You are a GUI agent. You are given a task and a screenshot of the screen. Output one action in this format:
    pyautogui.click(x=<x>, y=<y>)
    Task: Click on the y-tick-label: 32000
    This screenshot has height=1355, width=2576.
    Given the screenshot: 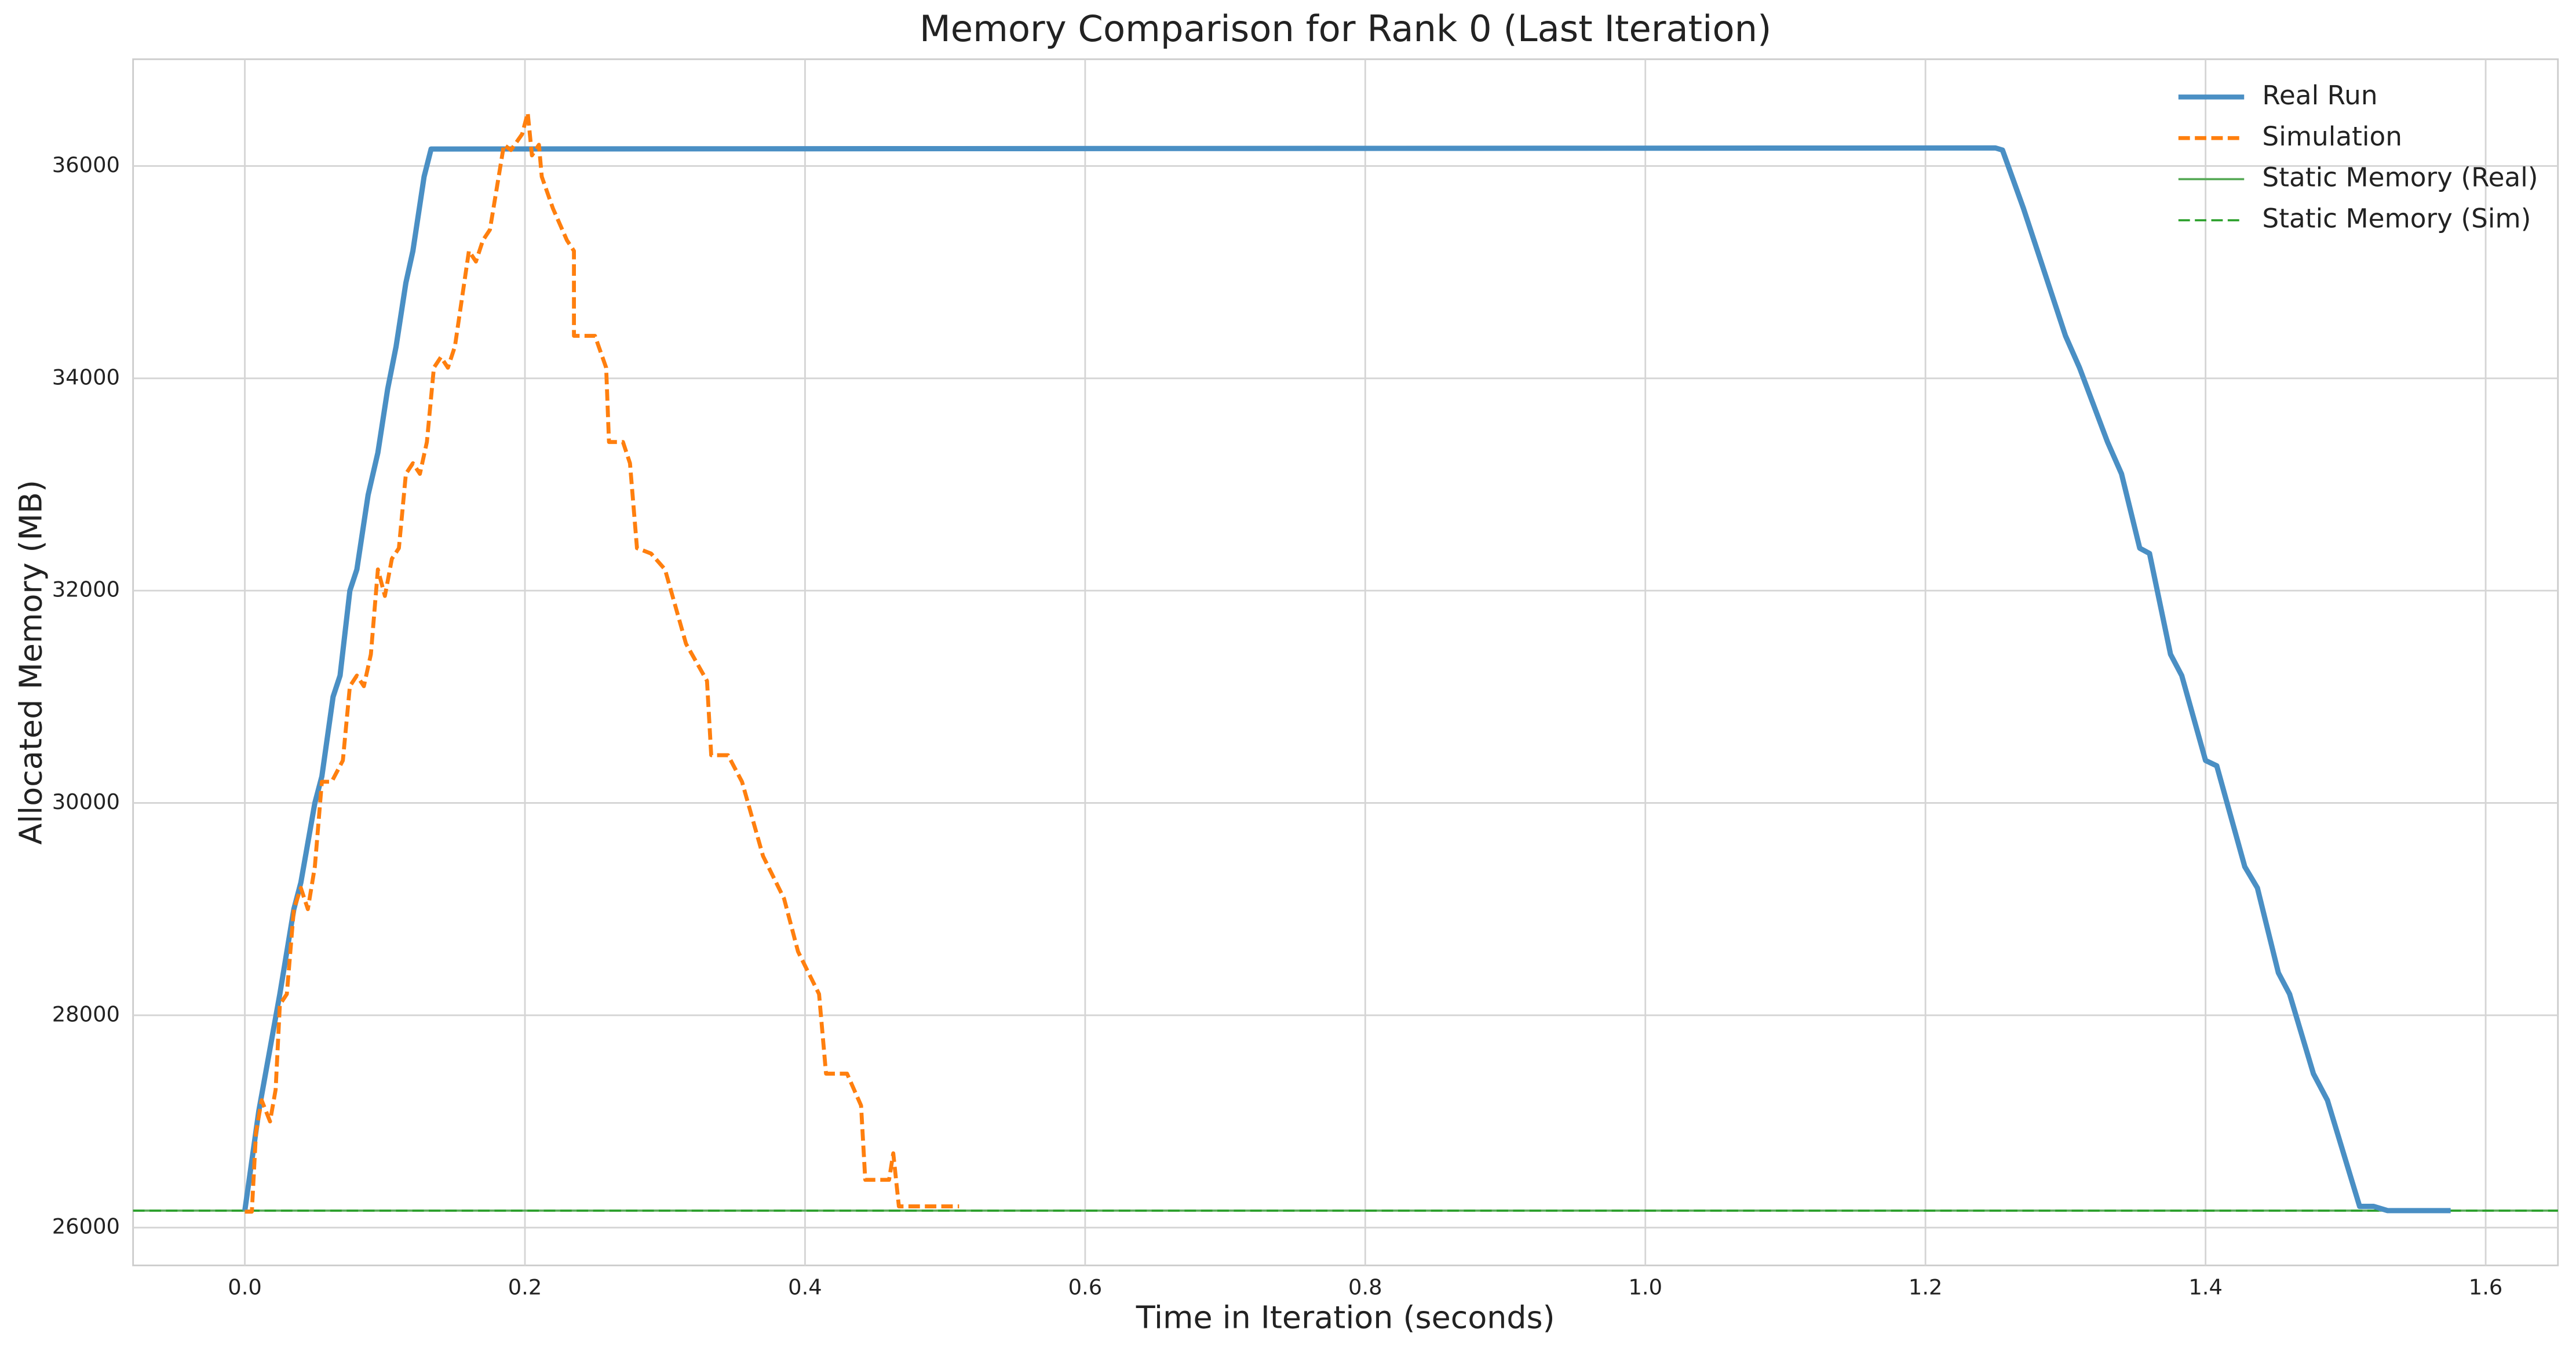 What is the action you would take?
    pyautogui.click(x=86, y=589)
    